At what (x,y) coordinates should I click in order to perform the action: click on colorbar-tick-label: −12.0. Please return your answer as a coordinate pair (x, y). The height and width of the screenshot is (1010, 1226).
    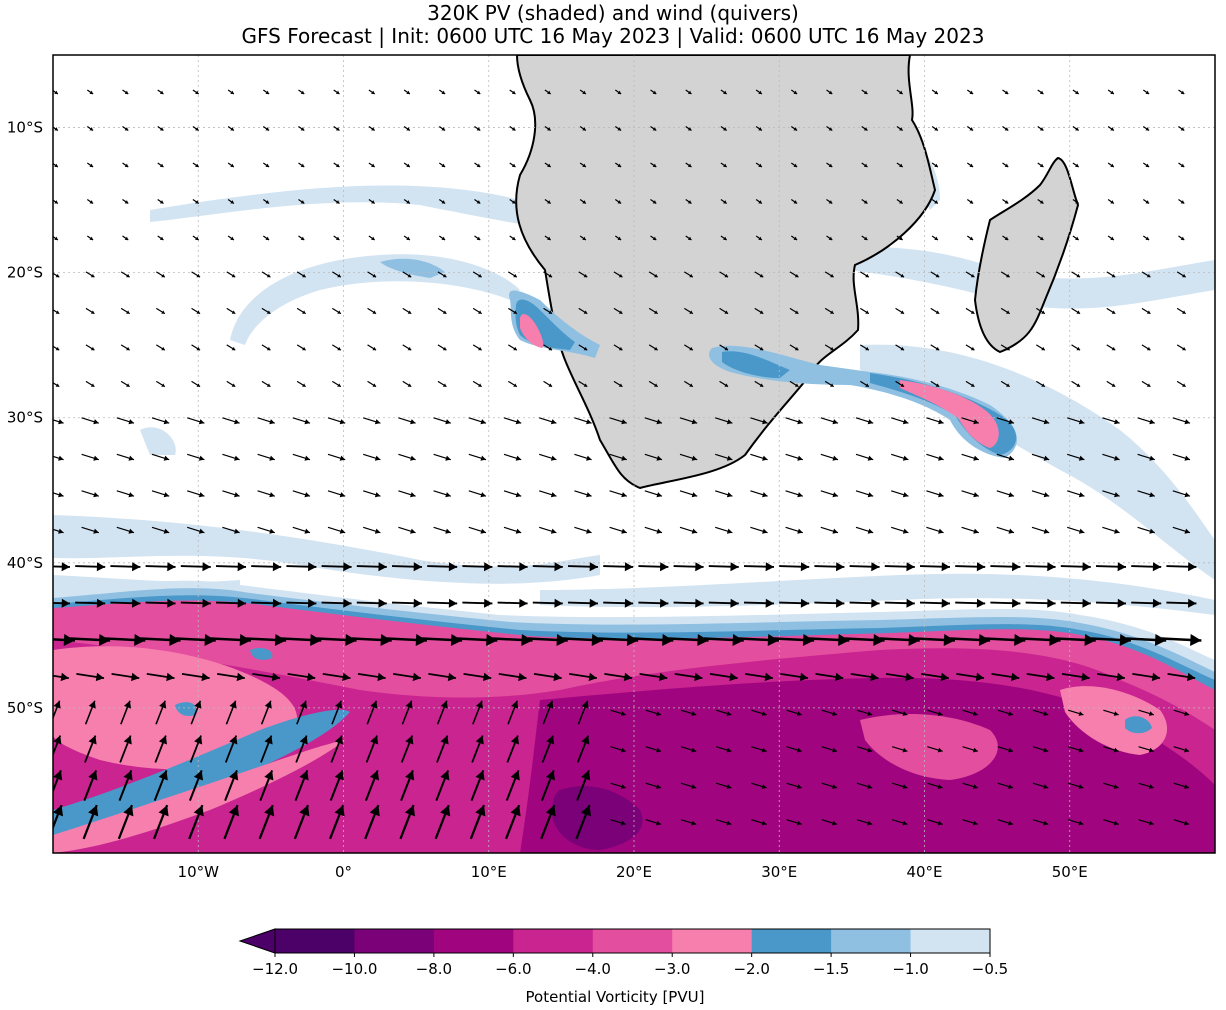
    Looking at the image, I should click on (275, 969).